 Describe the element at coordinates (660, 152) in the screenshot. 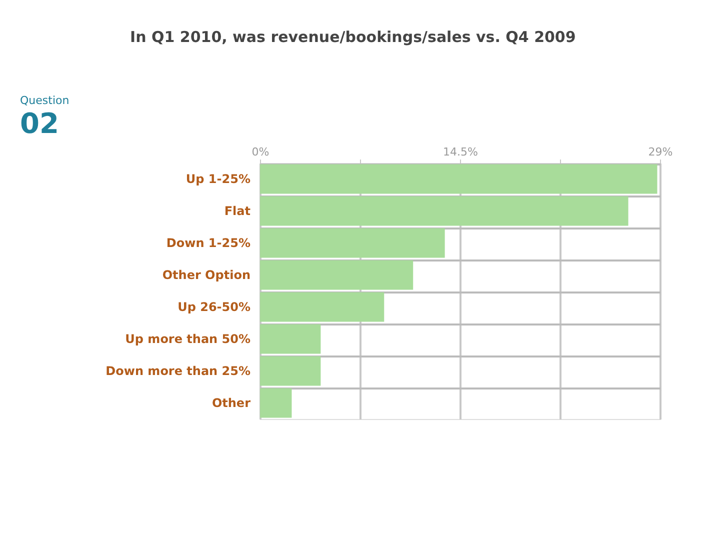

I see `x-tick-label: 29%` at that location.